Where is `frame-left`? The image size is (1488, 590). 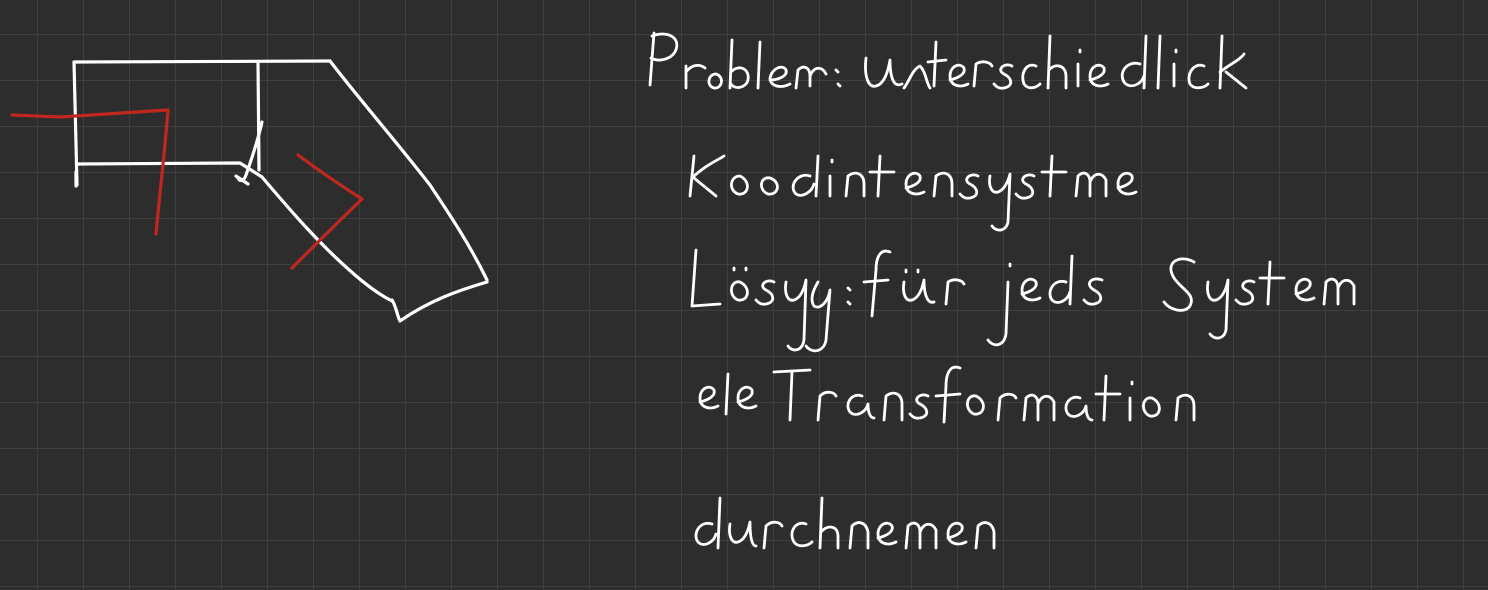 frame-left is located at coordinates (90, 172).